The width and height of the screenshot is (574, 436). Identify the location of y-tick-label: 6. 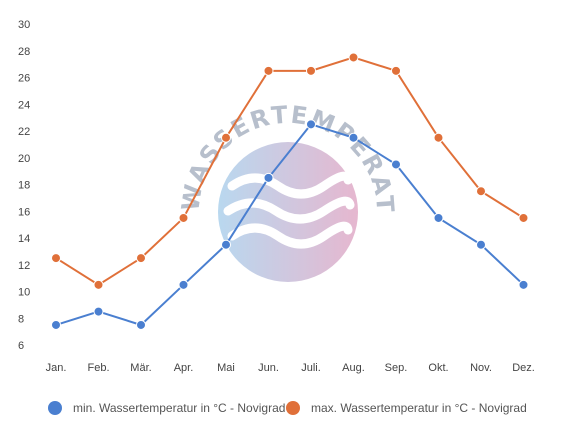
(21, 346).